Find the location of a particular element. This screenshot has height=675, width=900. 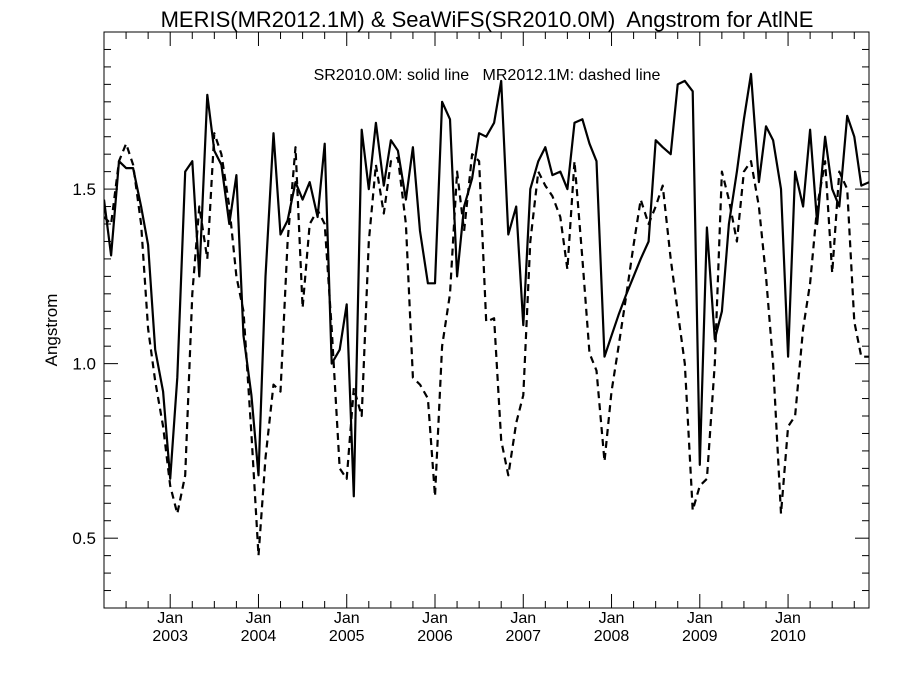

y-axis-label: Angstrom is located at coordinates (51, 330).